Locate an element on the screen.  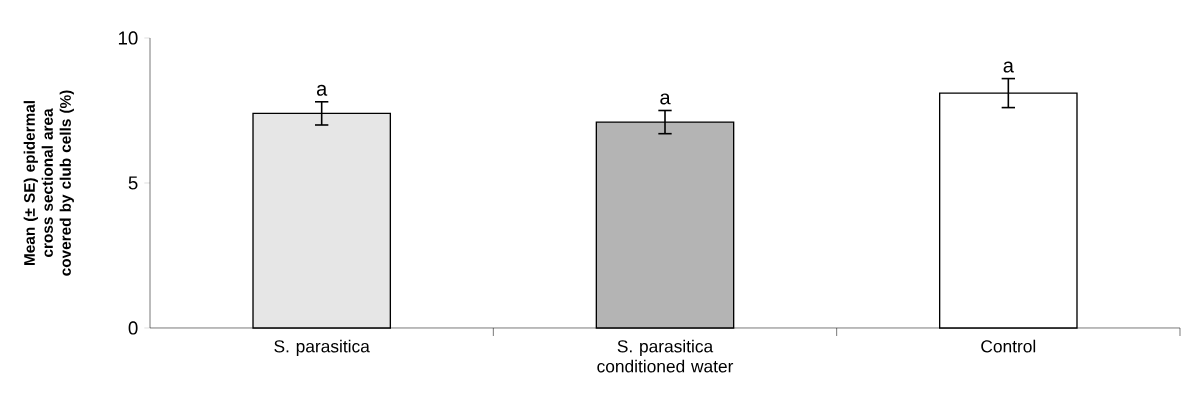
y-tick-label: 0 is located at coordinates (133, 328).